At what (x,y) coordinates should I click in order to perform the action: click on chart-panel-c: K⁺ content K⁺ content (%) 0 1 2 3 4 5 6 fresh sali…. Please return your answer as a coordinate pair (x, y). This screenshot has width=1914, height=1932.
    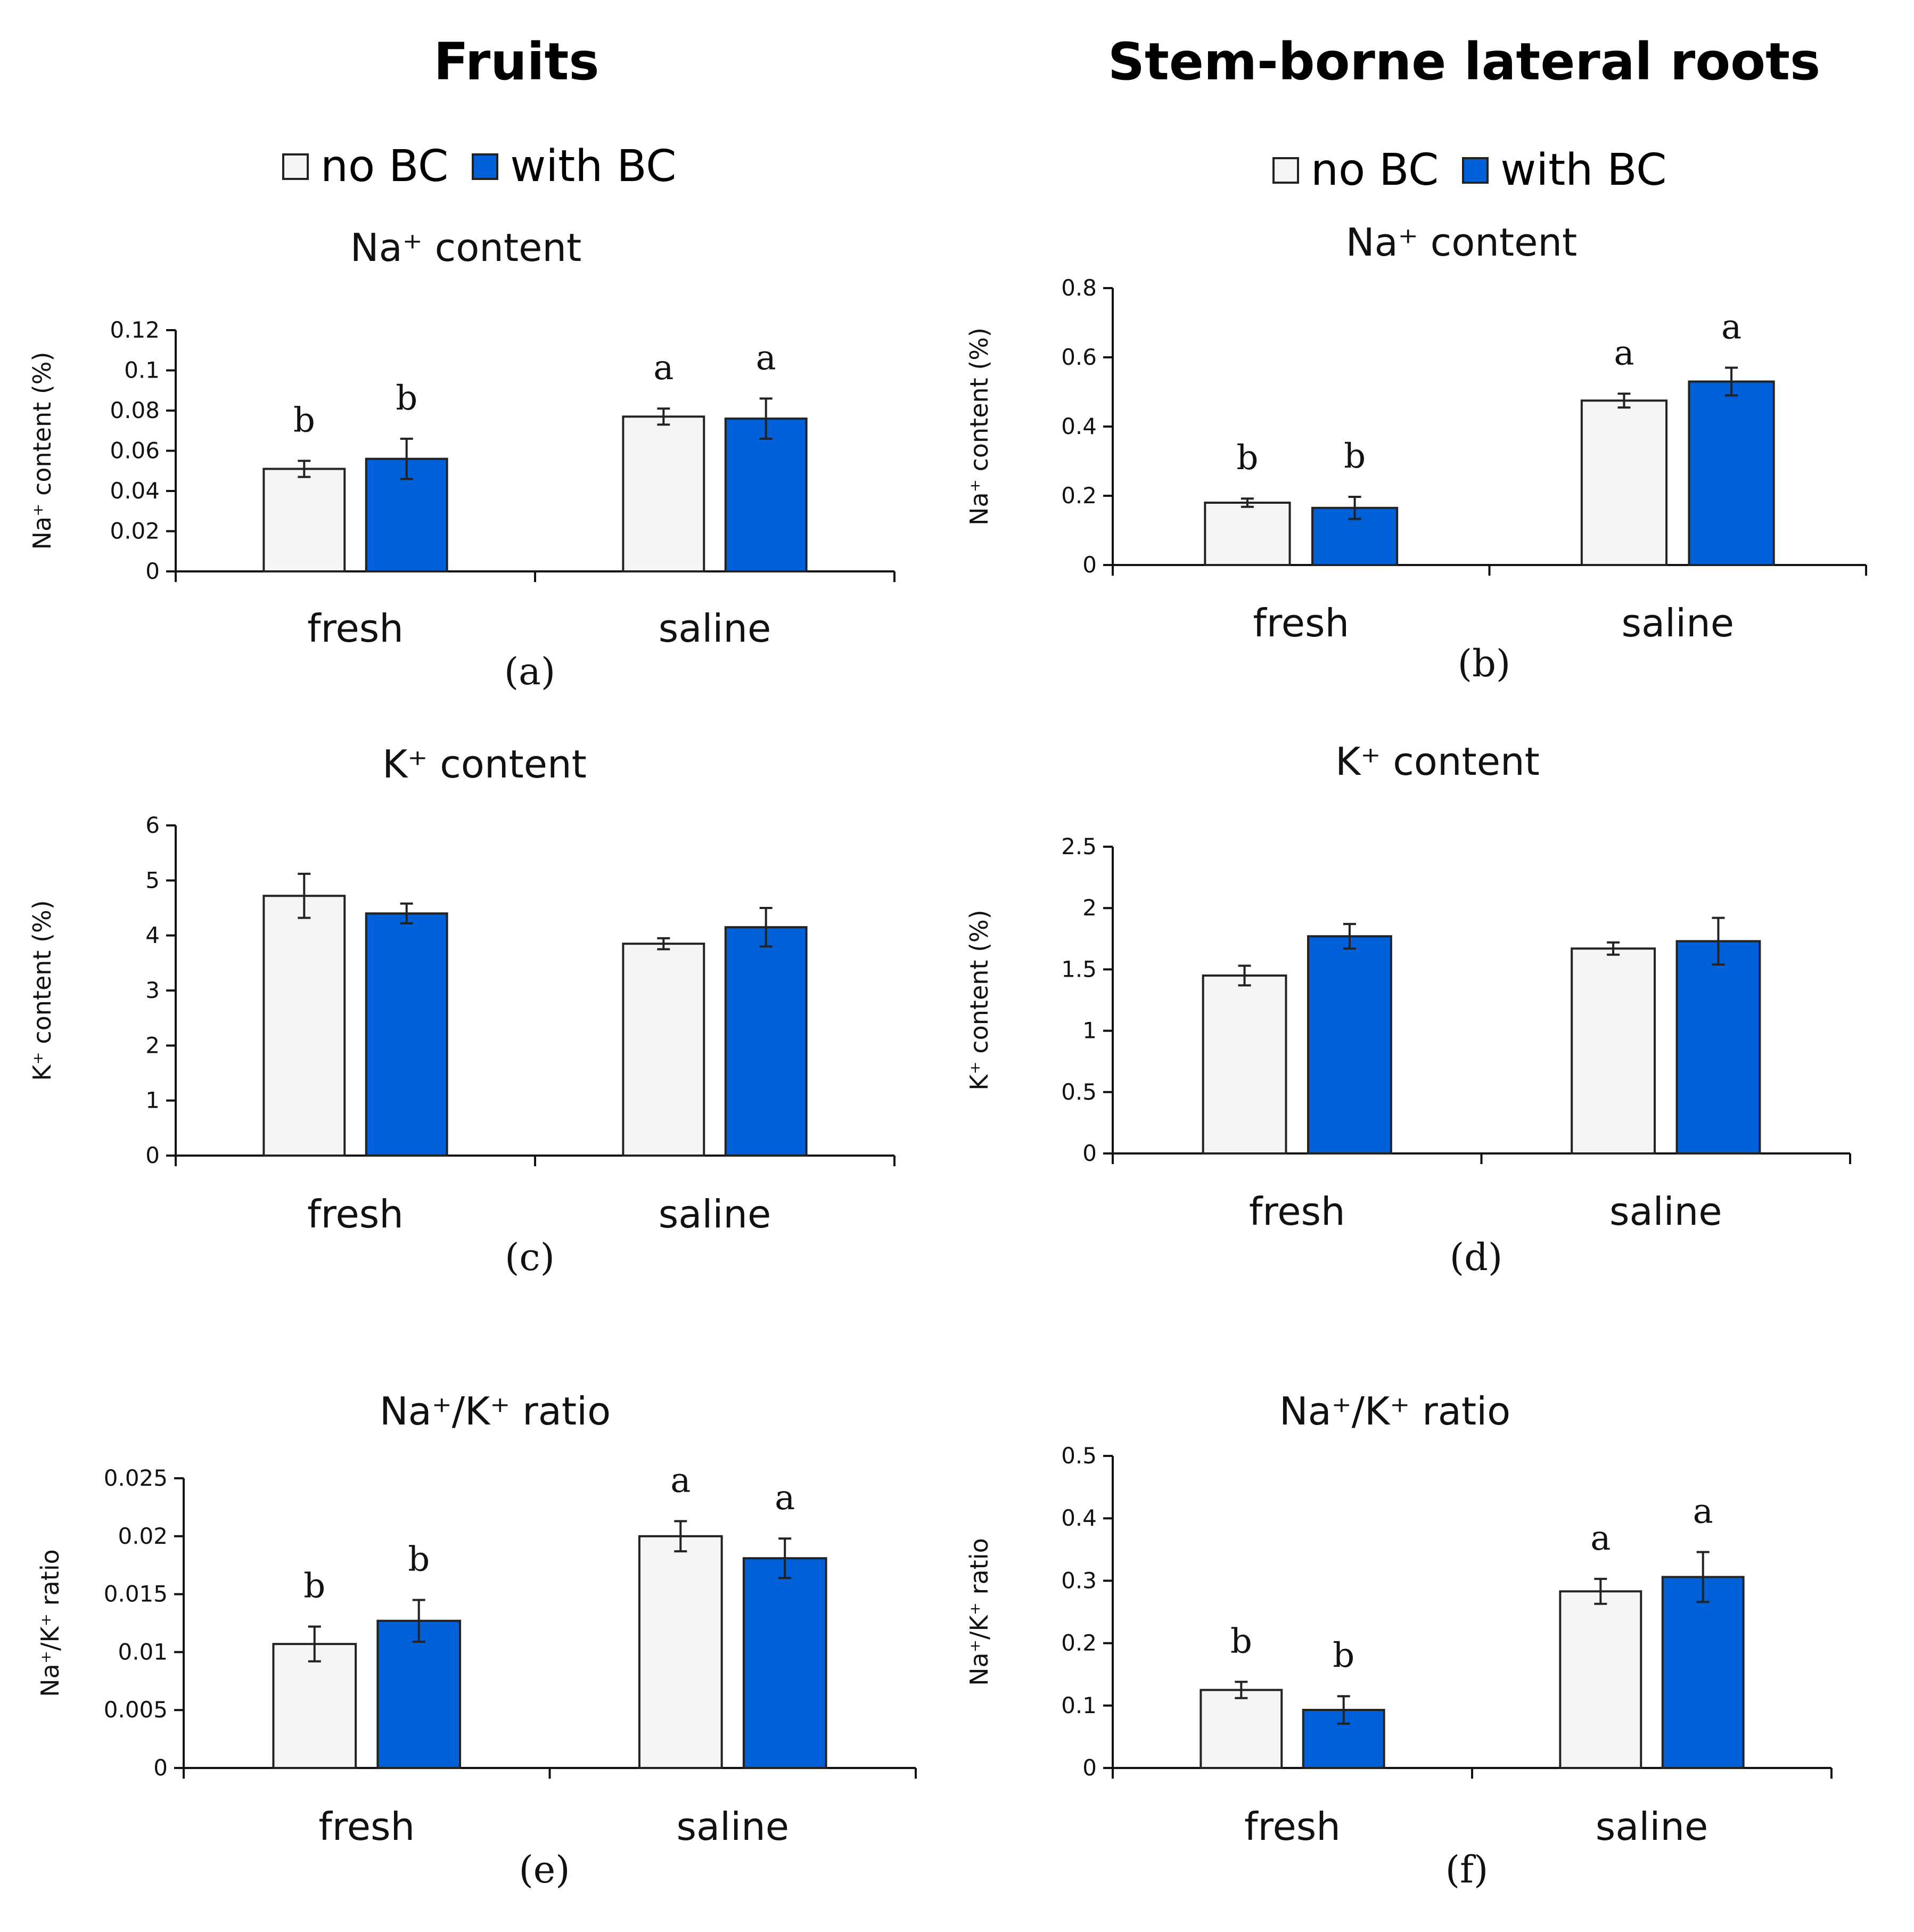
    Looking at the image, I should click on (462, 1010).